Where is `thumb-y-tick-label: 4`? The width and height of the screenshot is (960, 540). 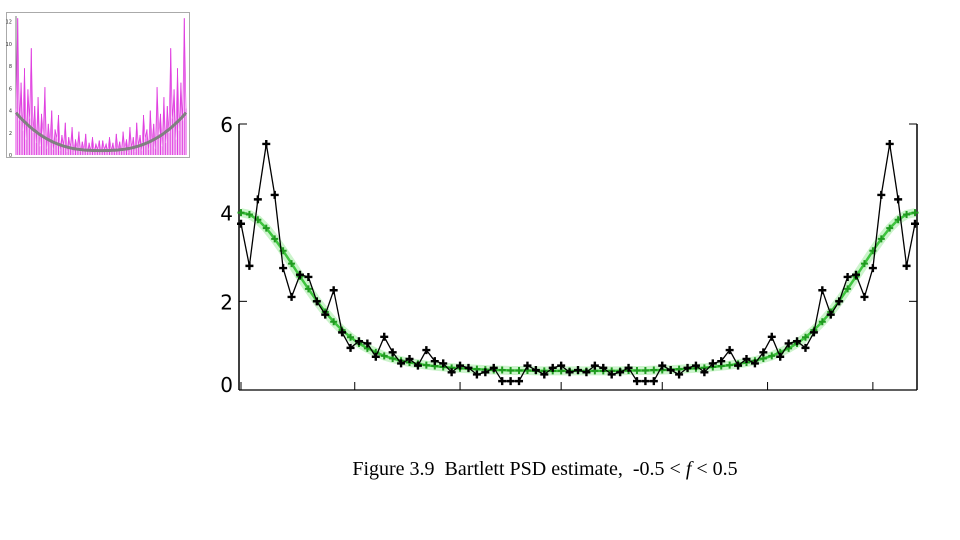 thumb-y-tick-label: 4 is located at coordinates (10, 112).